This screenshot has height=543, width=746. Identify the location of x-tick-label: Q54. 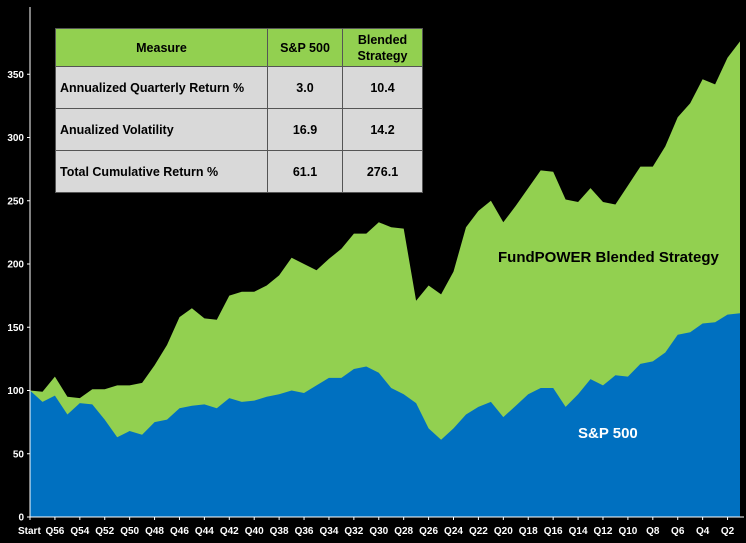
(79, 531).